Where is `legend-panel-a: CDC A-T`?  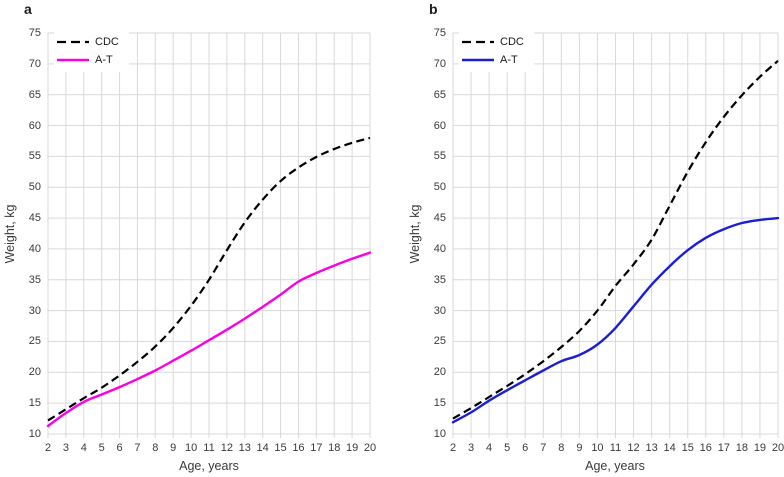 legend-panel-a: CDC A-T is located at coordinates (91, 52).